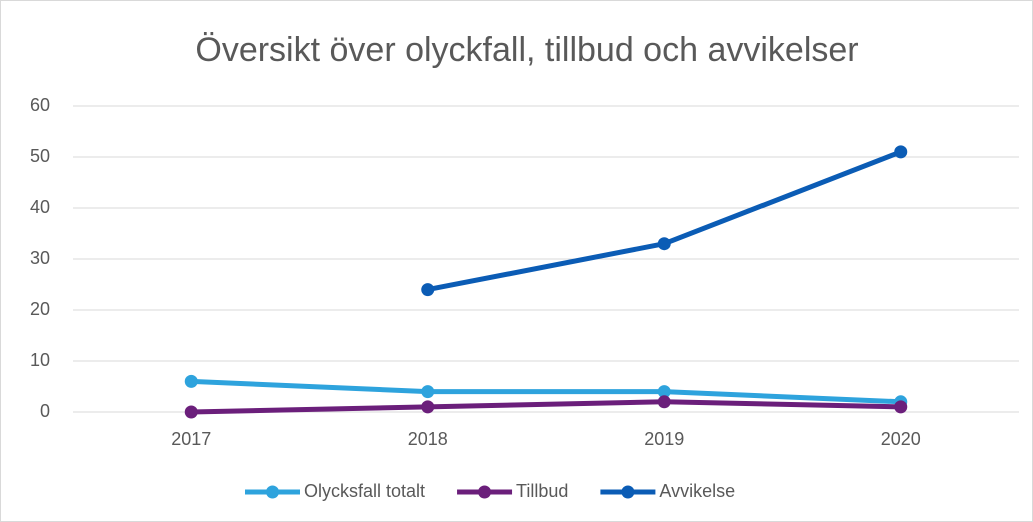  What do you see at coordinates (428, 439) in the screenshot?
I see `x-tick-label: 2018` at bounding box center [428, 439].